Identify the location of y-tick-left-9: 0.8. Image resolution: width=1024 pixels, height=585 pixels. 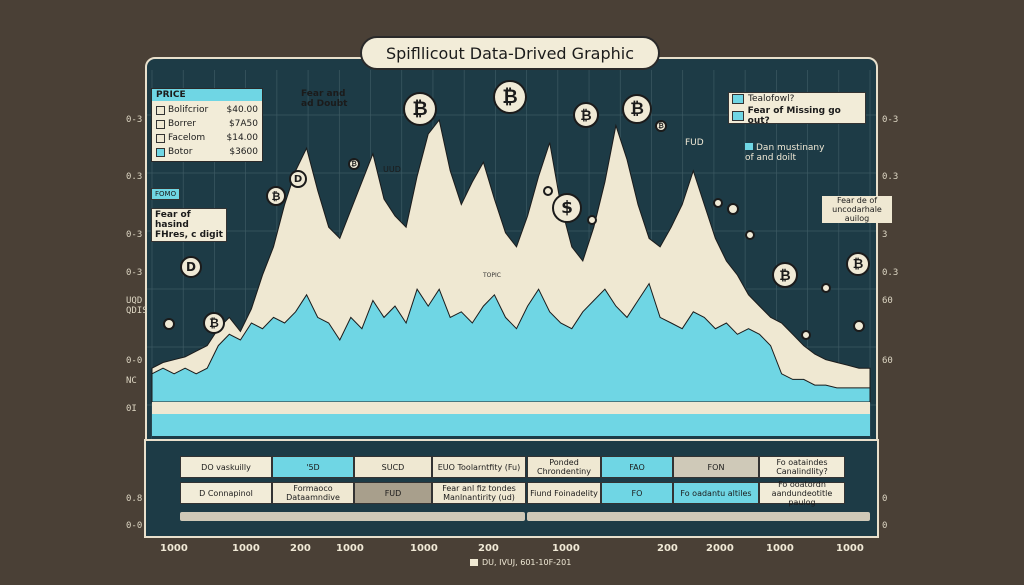
(134, 499).